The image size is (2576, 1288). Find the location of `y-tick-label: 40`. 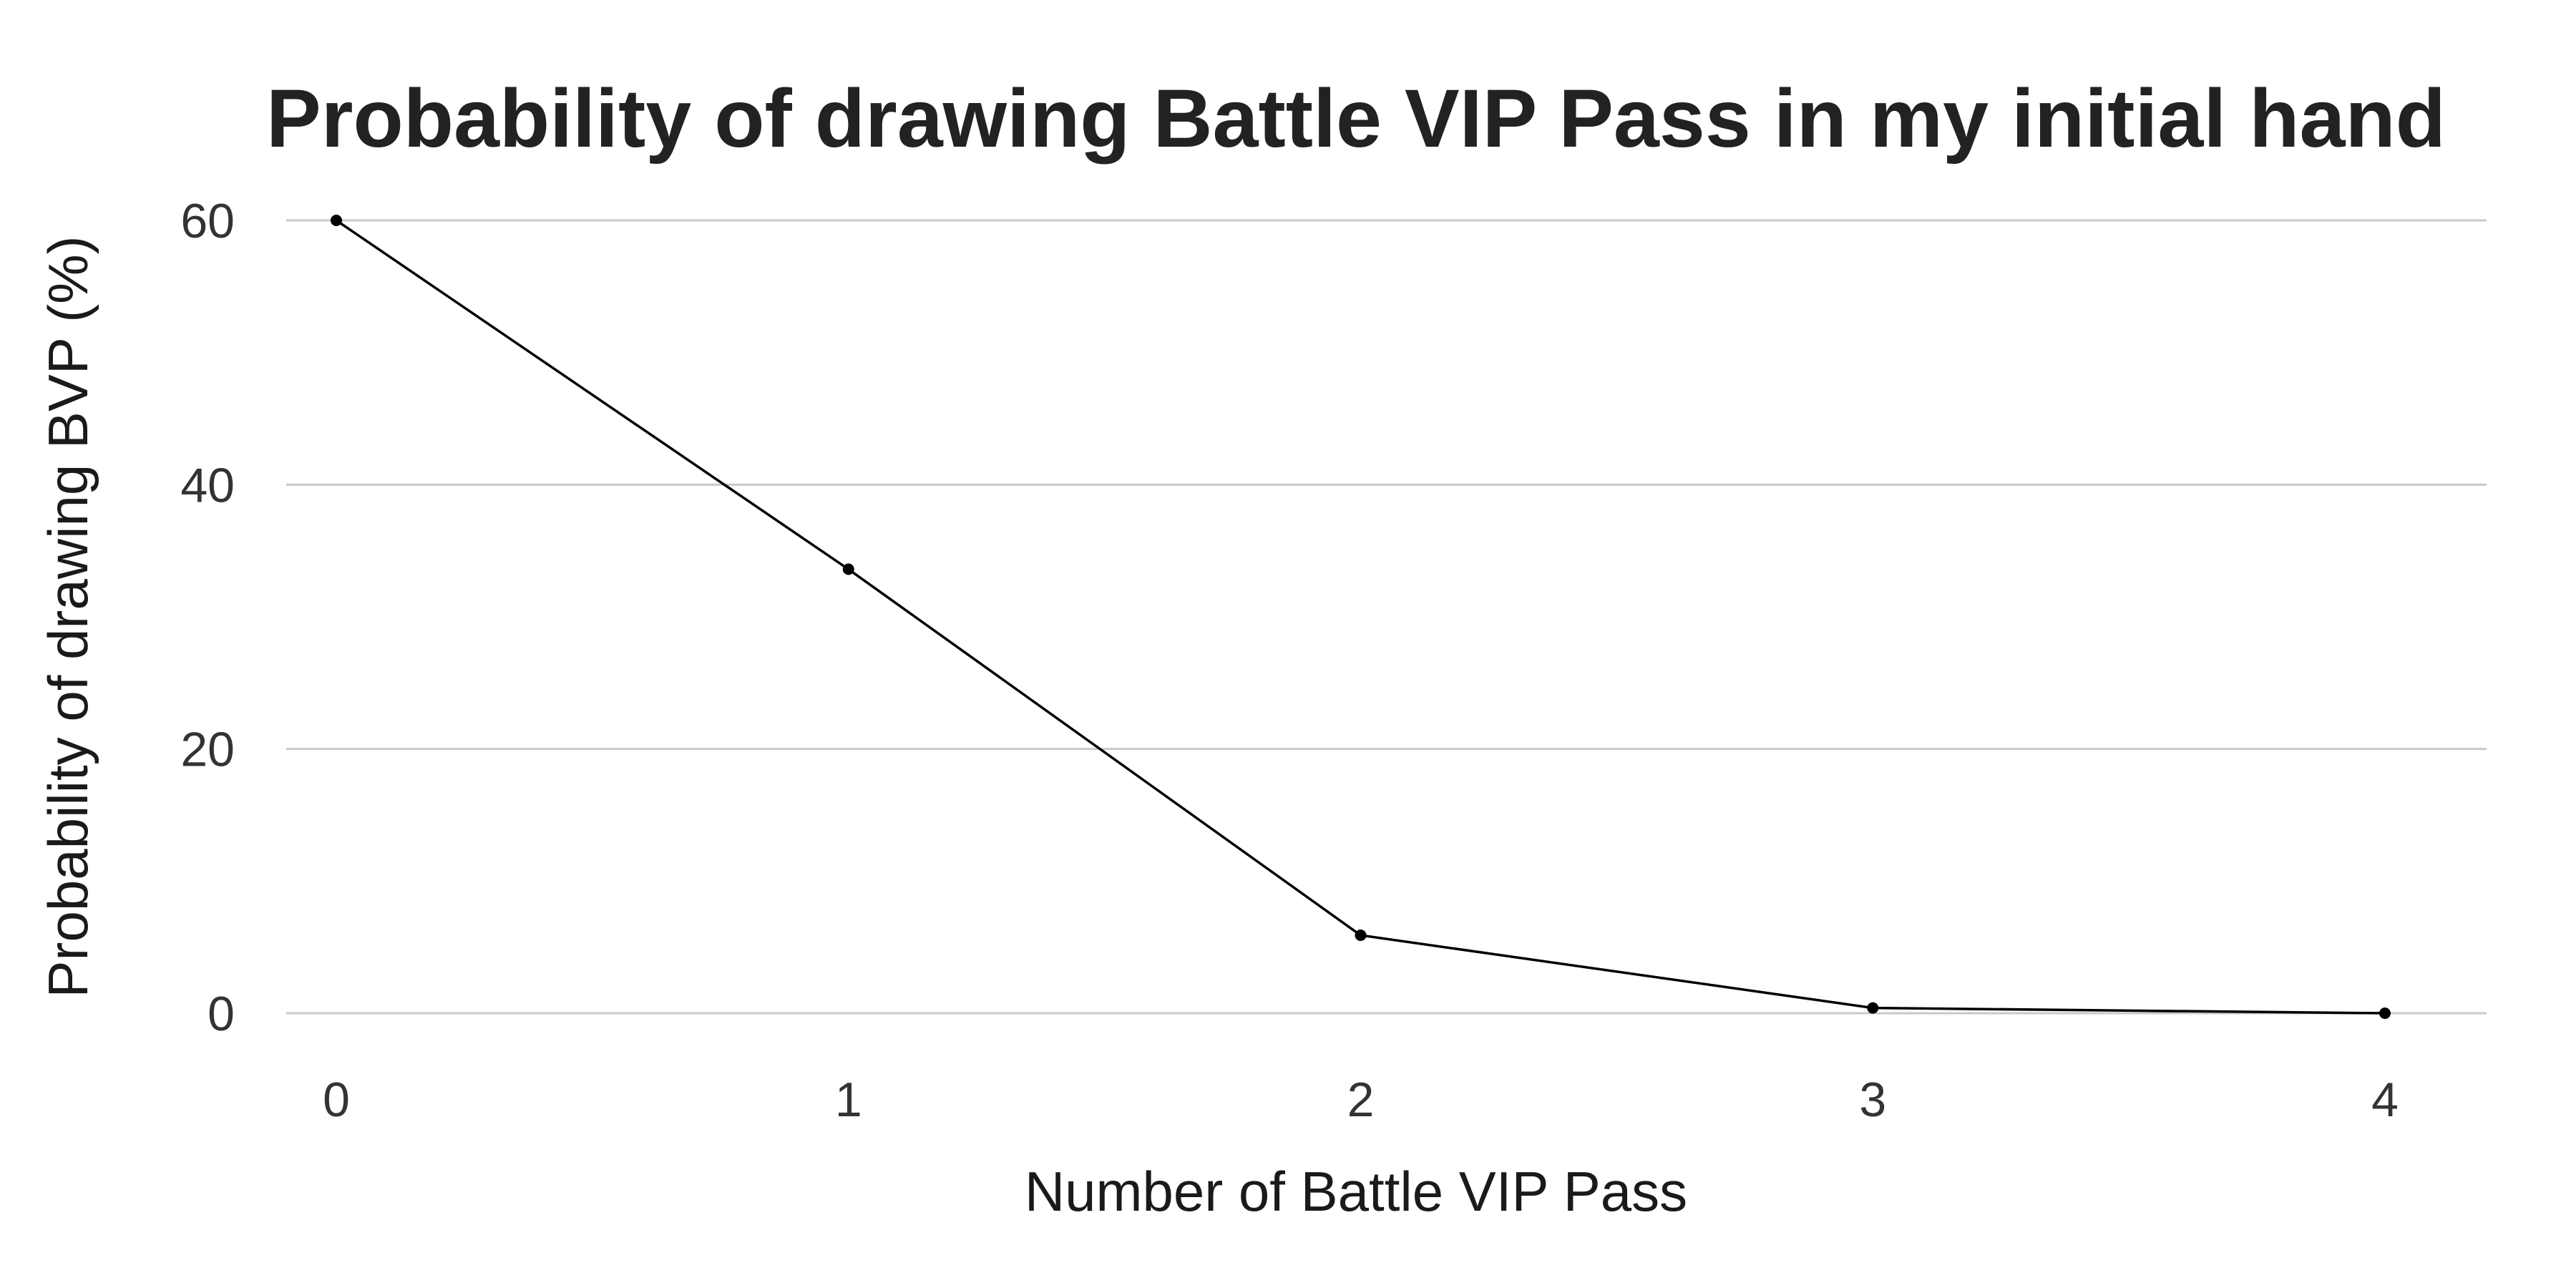

y-tick-label: 40 is located at coordinates (208, 485).